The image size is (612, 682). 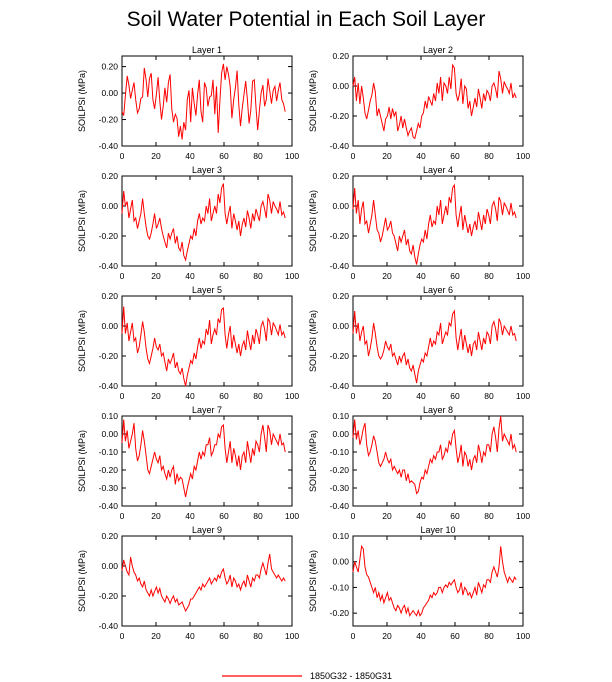 What do you see at coordinates (207, 50) in the screenshot?
I see `panel-title: Layer 1` at bounding box center [207, 50].